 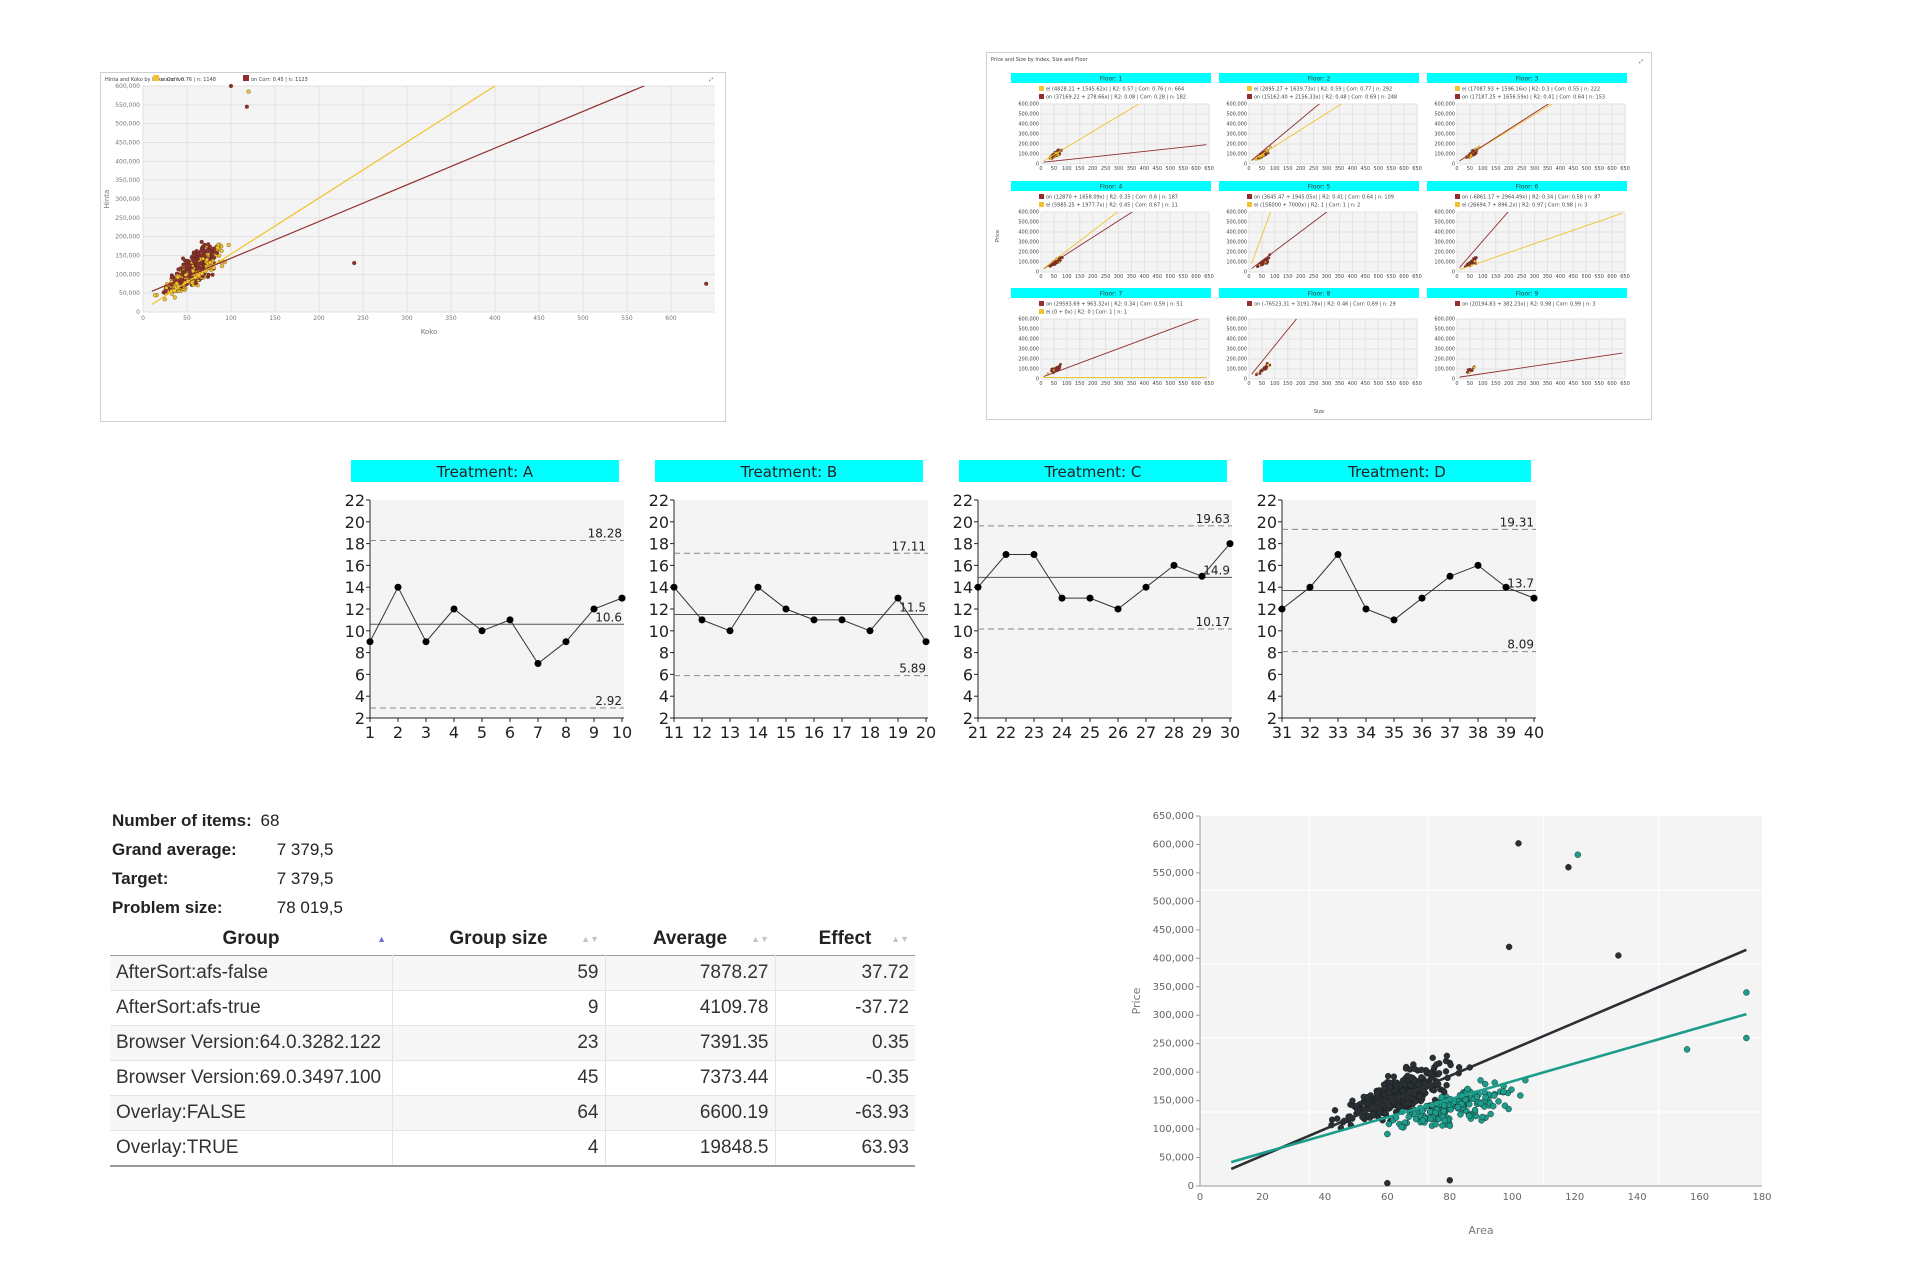 I want to click on x-tick-label: 300, so click(x=1535, y=384).